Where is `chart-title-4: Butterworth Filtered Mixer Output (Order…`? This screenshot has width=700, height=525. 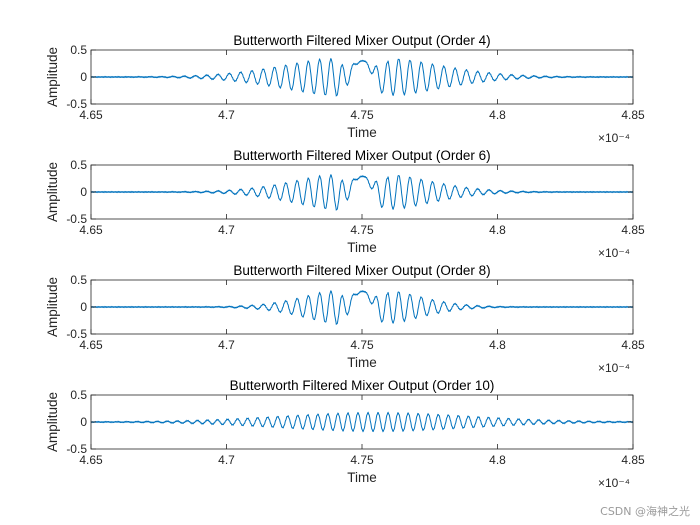
chart-title-4: Butterworth Filtered Mixer Output (Order… is located at coordinates (362, 385).